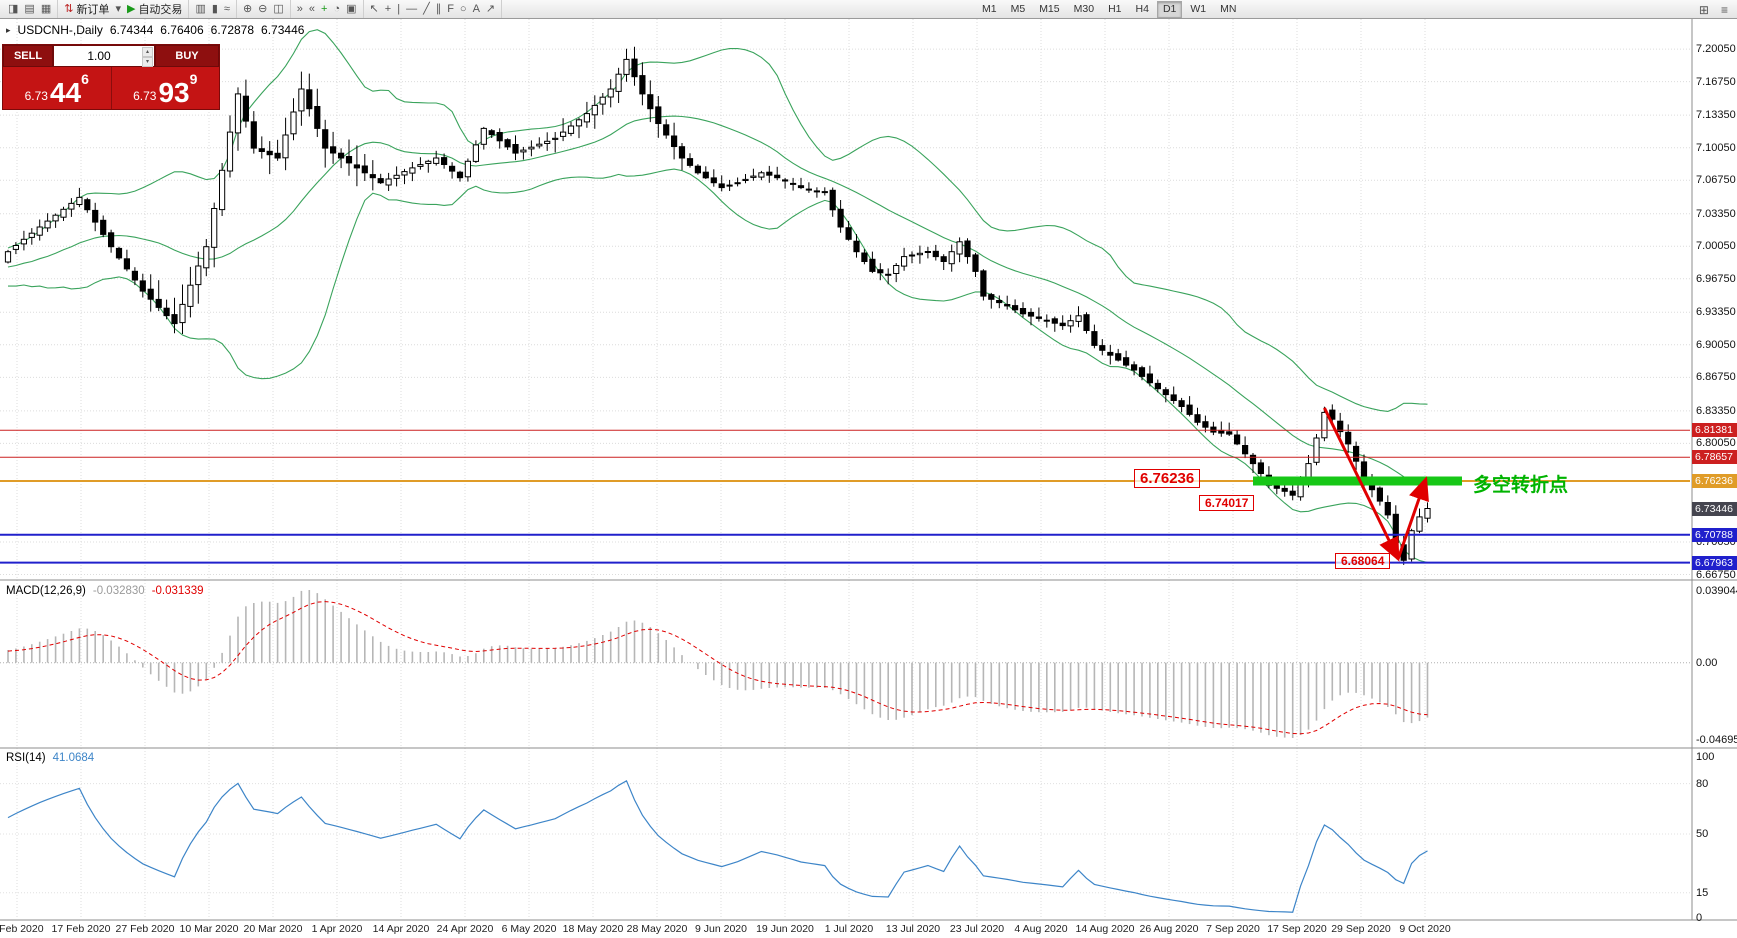 Image resolution: width=1737 pixels, height=938 pixels. What do you see at coordinates (8, 29) in the screenshot?
I see `symbol-marker-icon: ▸` at bounding box center [8, 29].